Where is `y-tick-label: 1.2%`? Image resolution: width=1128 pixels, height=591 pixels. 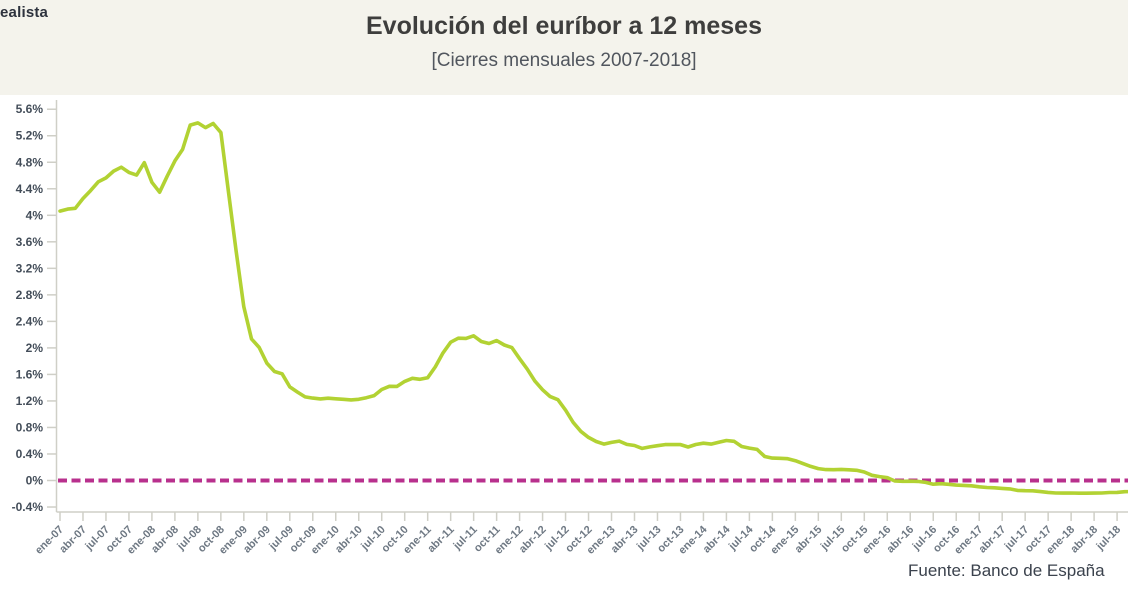
y-tick-label: 1.2% is located at coordinates (30, 401).